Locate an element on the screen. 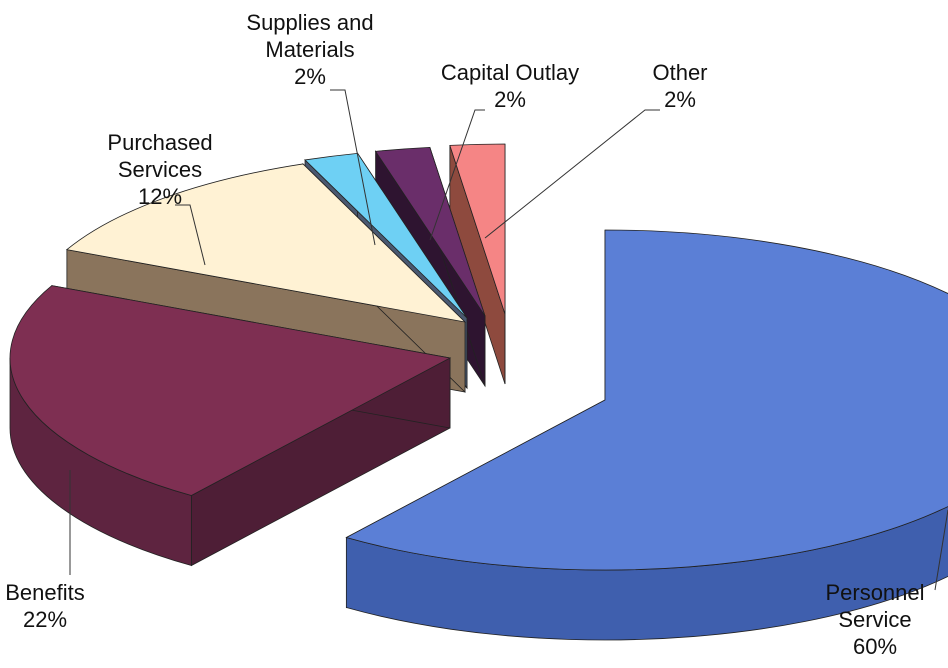 The width and height of the screenshot is (948, 668). slice-name-line: Services is located at coordinates (160, 169).